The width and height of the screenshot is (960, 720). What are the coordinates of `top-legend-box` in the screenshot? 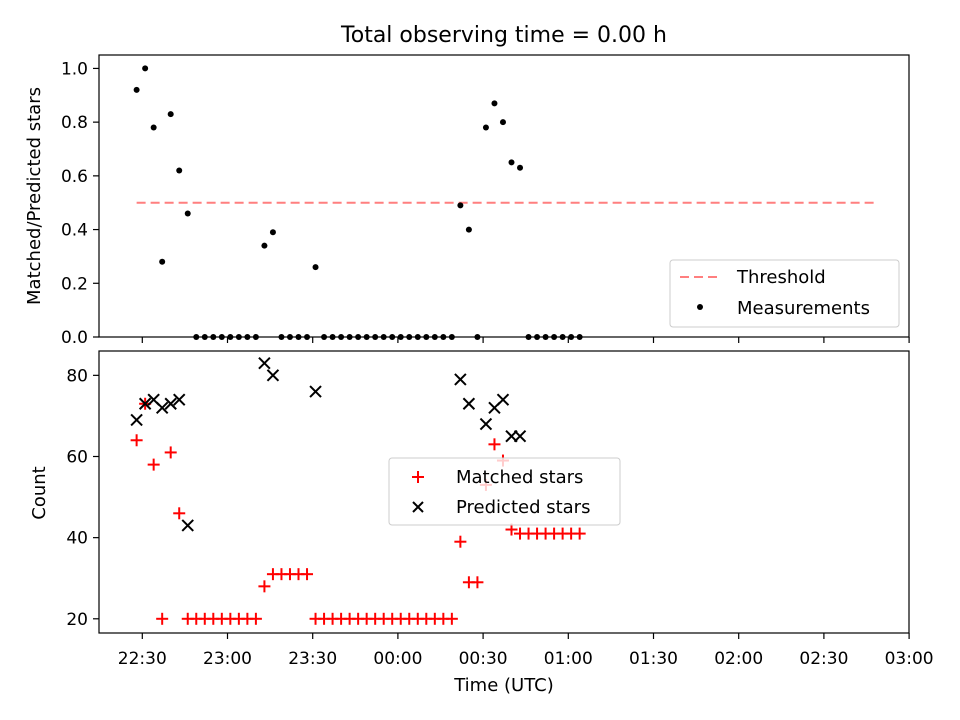 It's located at (784, 293).